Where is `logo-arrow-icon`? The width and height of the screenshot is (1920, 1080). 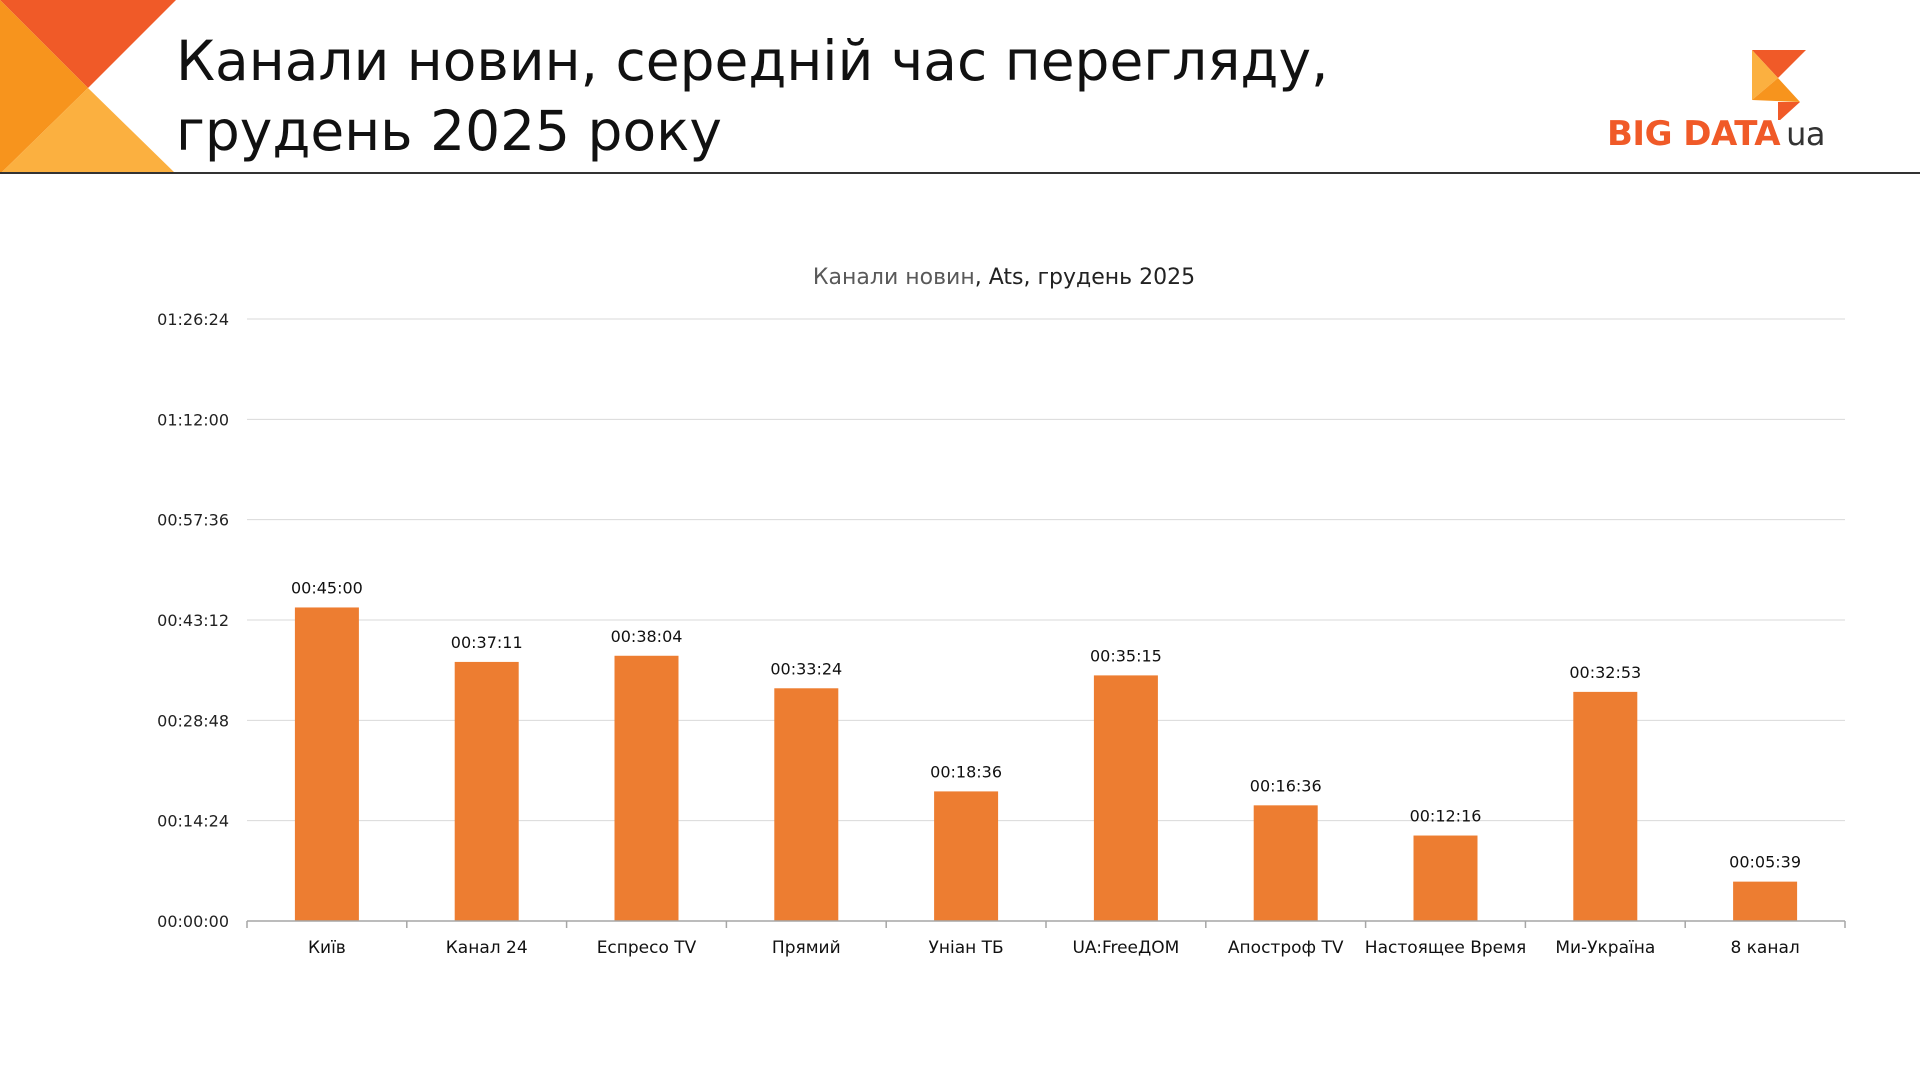 logo-arrow-icon is located at coordinates (1779, 85).